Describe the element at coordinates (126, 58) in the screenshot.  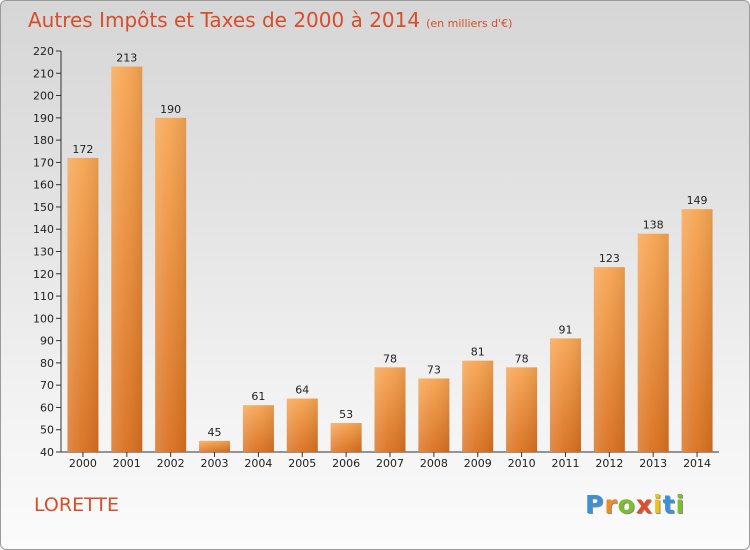
I see `value-label: 213` at that location.